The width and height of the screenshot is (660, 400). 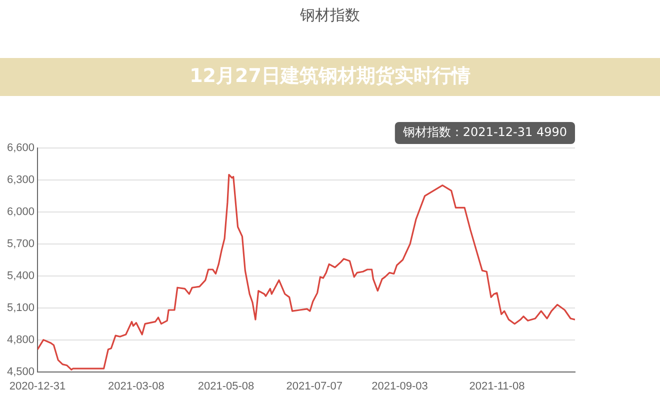 I want to click on x-tick-label: 2021-03-08, so click(x=136, y=386).